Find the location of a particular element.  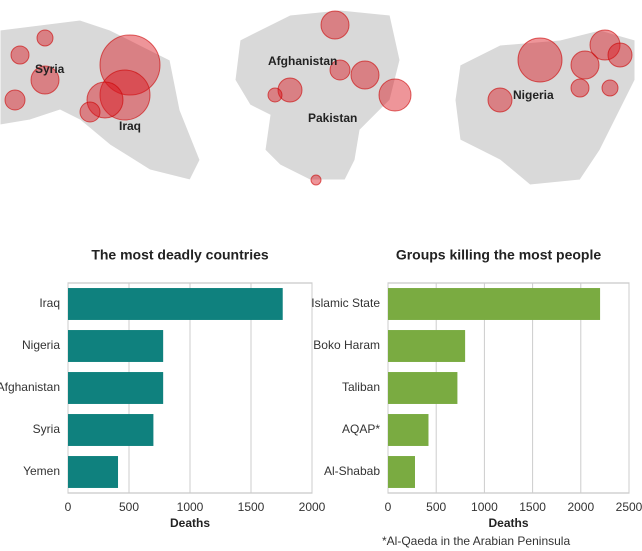

y-tick-label: AQAP* is located at coordinates (361, 429).